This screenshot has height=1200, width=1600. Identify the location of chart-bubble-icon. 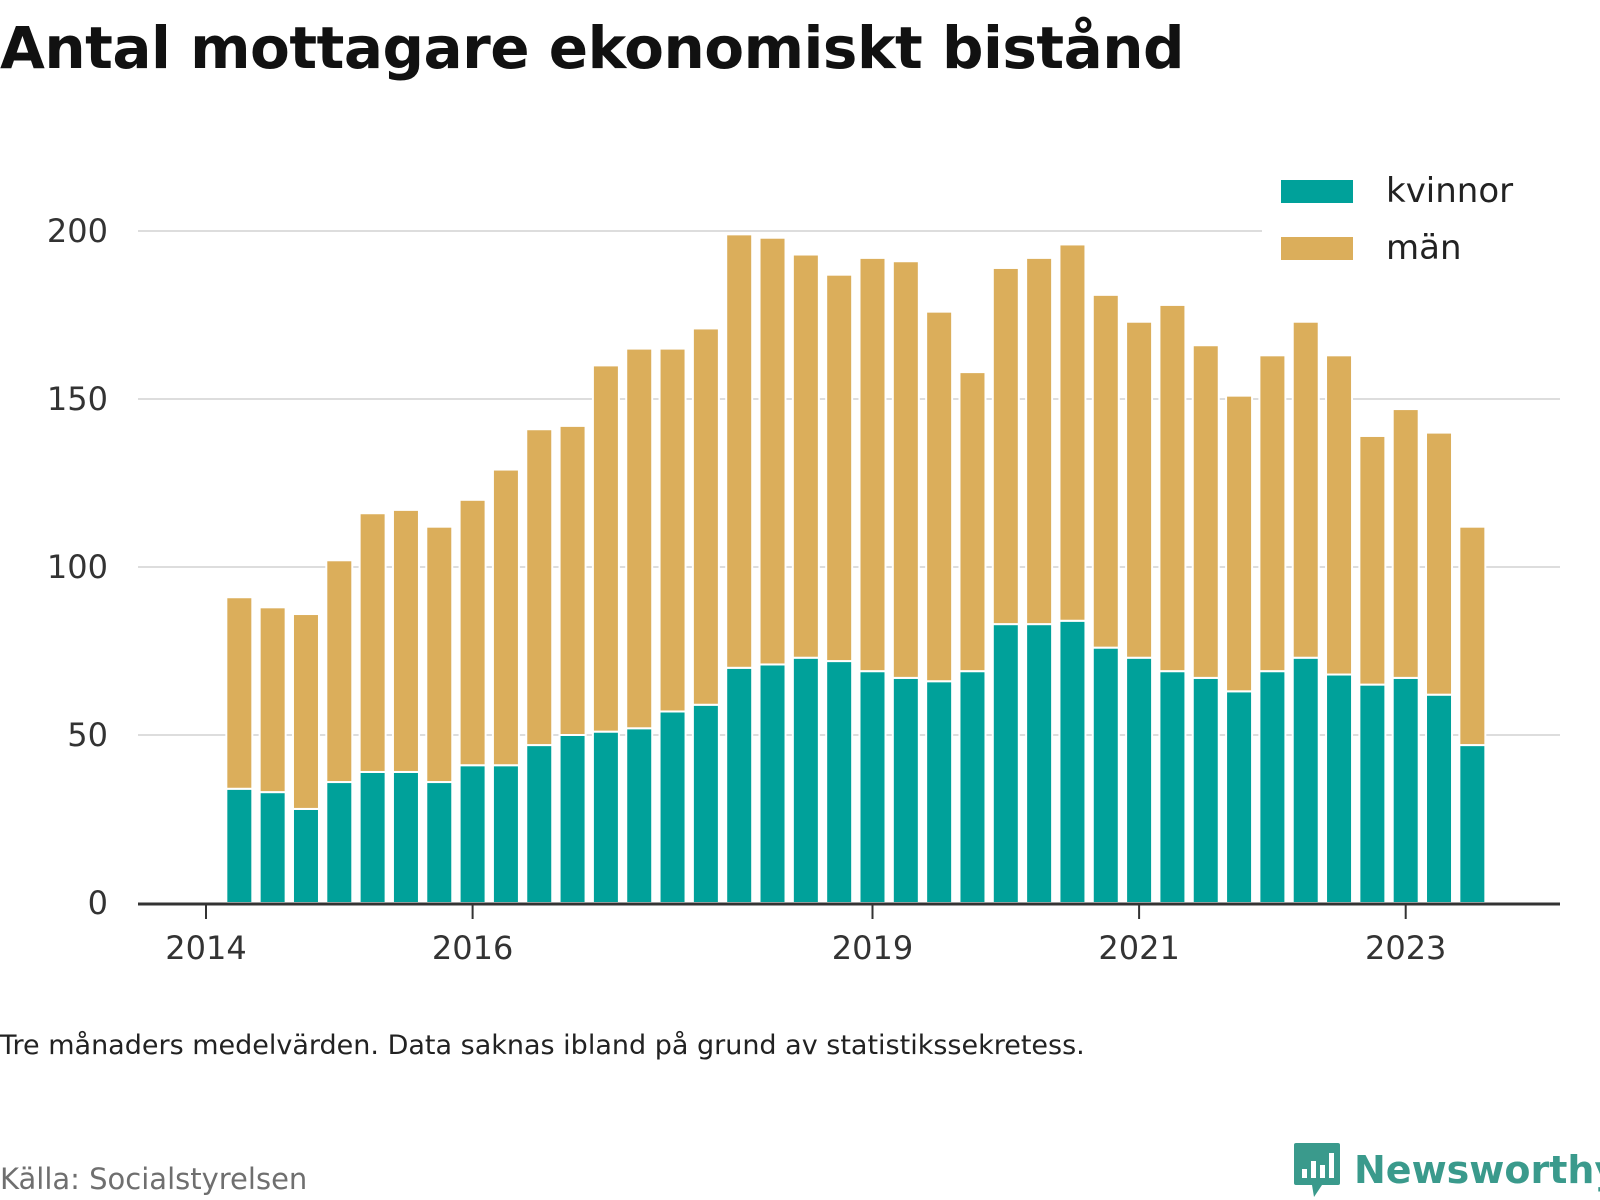
(1317, 1170).